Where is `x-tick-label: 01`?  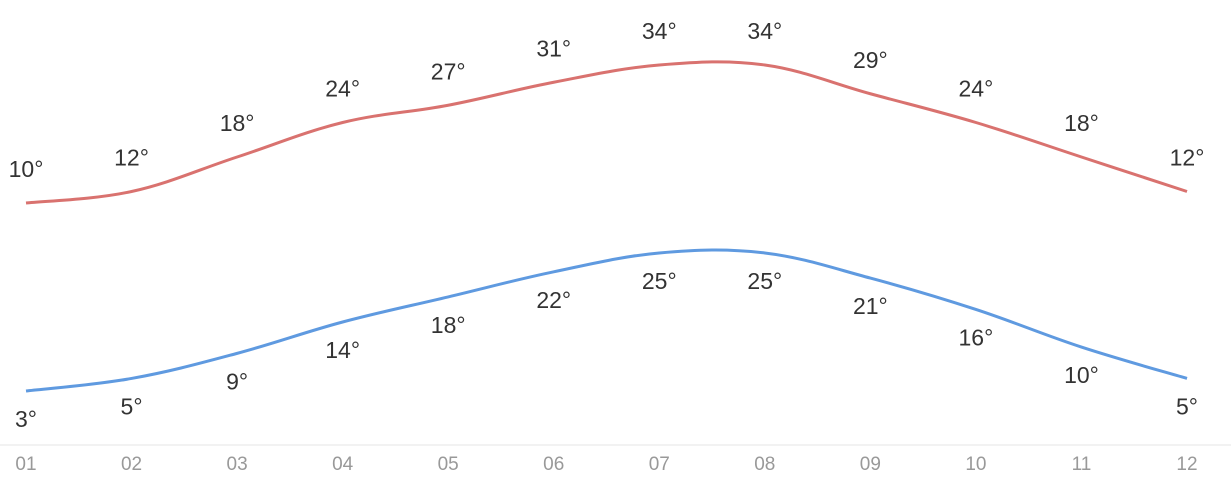 x-tick-label: 01 is located at coordinates (25, 464).